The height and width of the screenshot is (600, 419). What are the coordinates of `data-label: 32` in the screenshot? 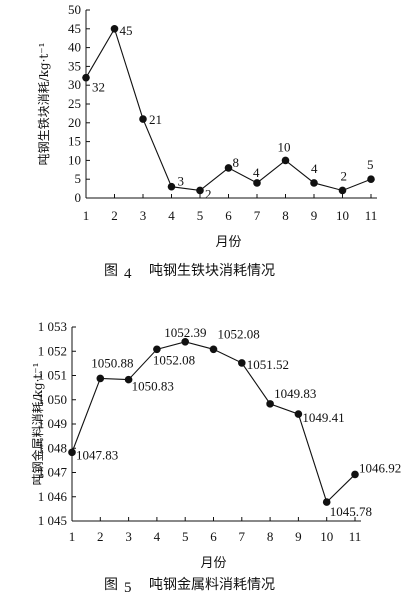 It's located at (98, 87).